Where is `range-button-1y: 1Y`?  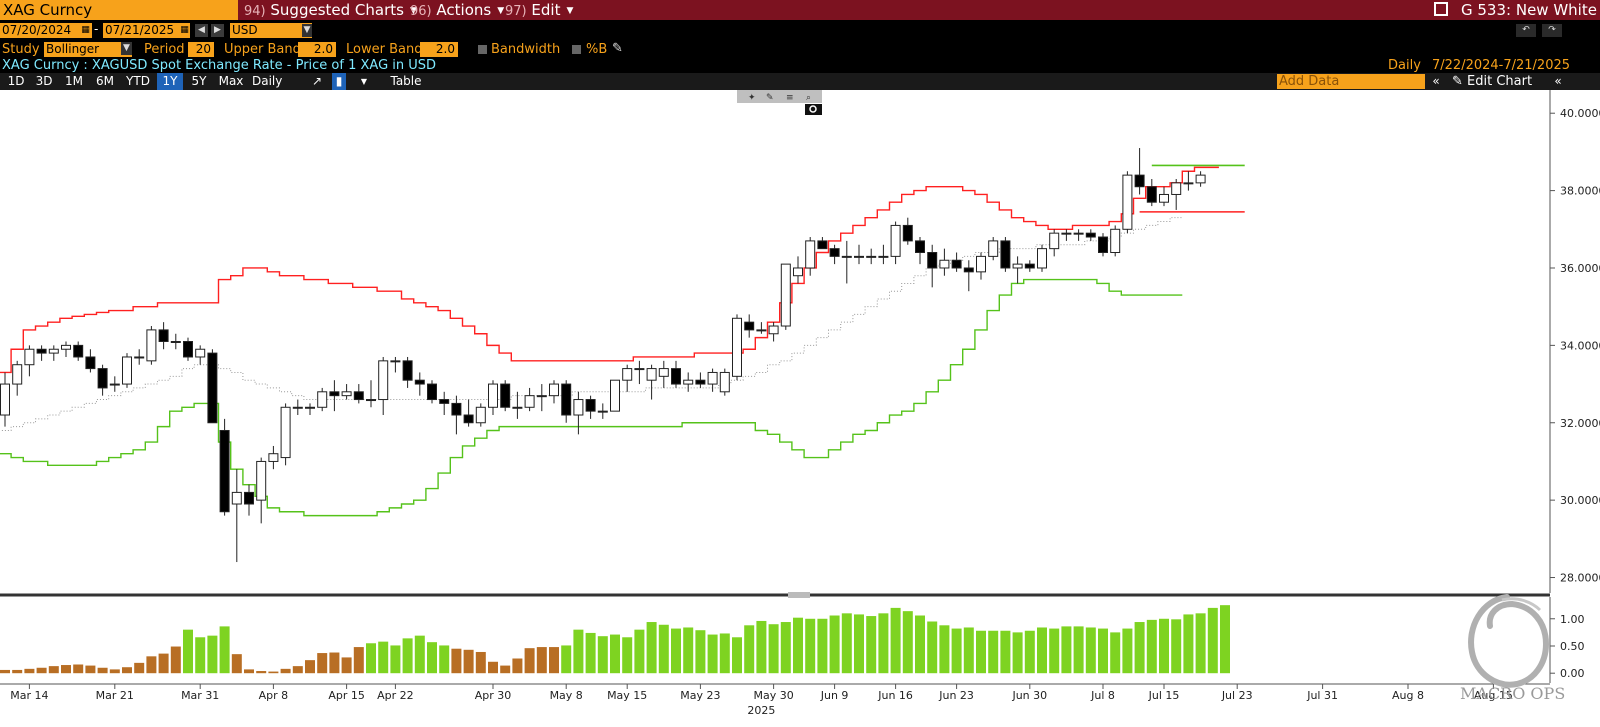 range-button-1y: 1Y is located at coordinates (170, 81).